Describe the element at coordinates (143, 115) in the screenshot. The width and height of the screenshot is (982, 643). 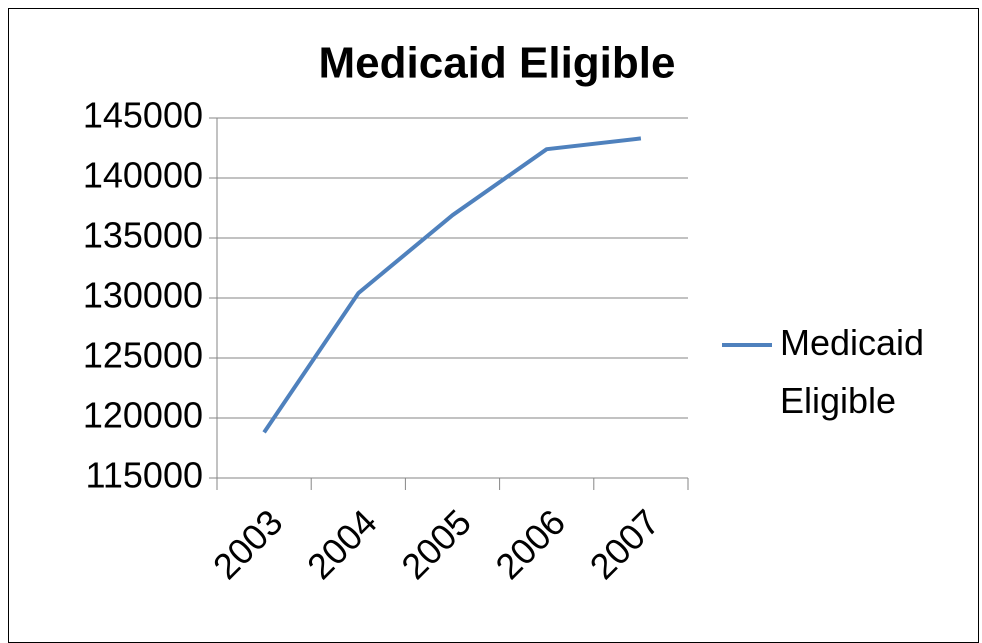
I see `y-tick-label: 145000` at that location.